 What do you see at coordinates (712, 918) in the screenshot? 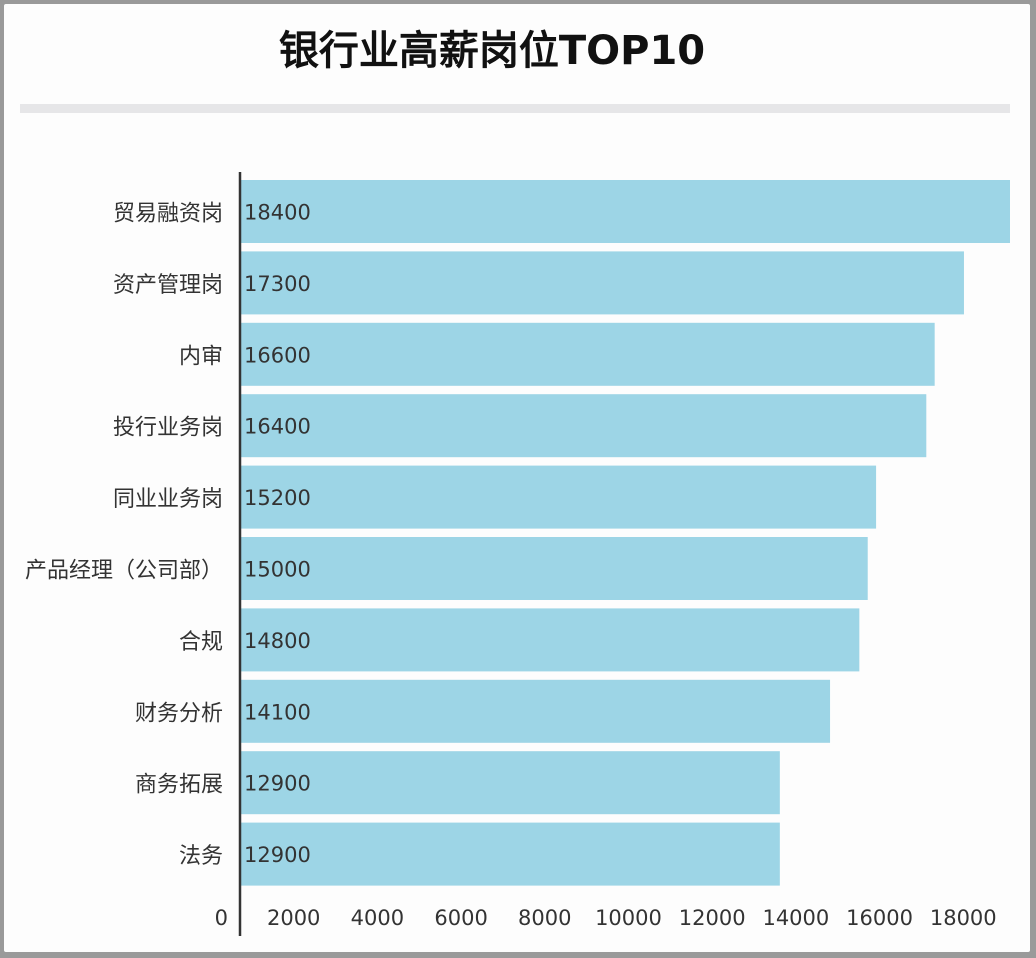
I see `x-tick-label: 12000` at bounding box center [712, 918].